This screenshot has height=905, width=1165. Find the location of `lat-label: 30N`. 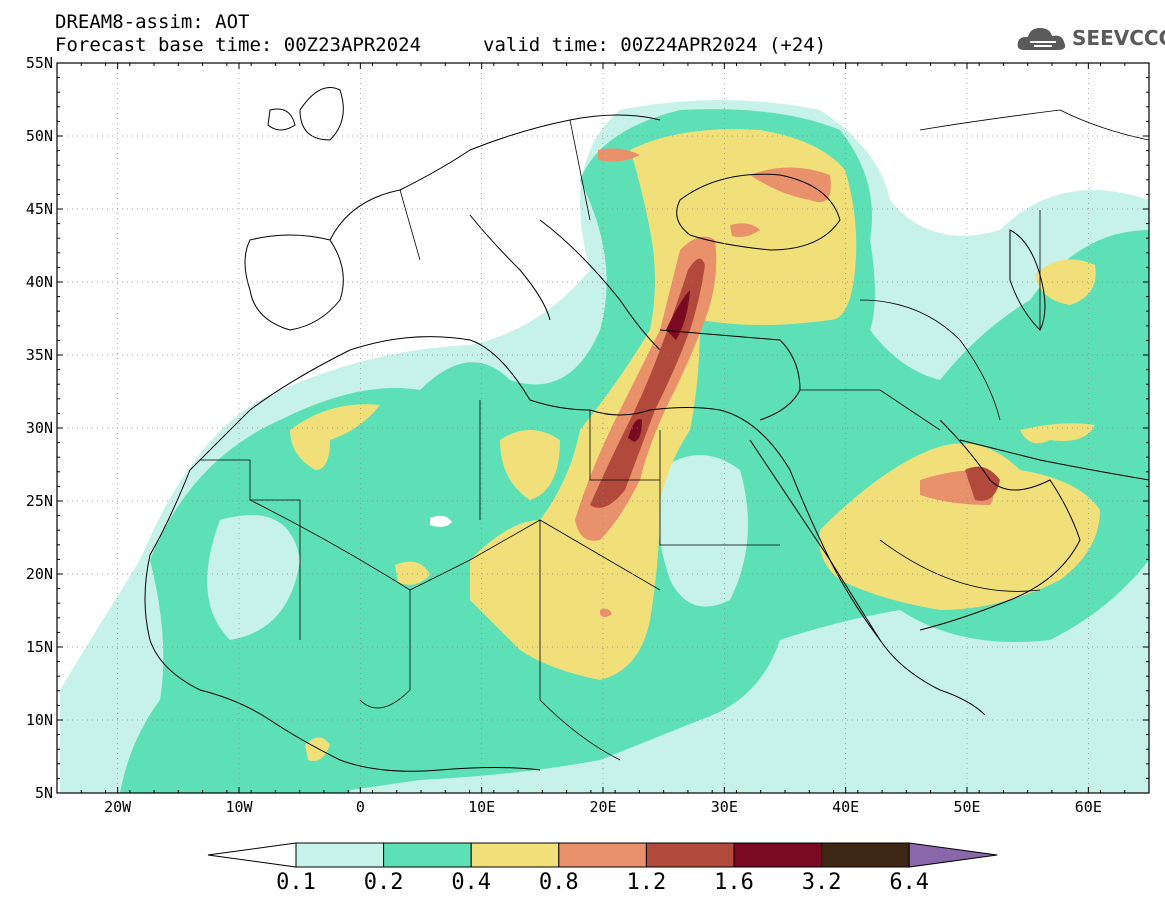

lat-label: 30N is located at coordinates (39, 428).